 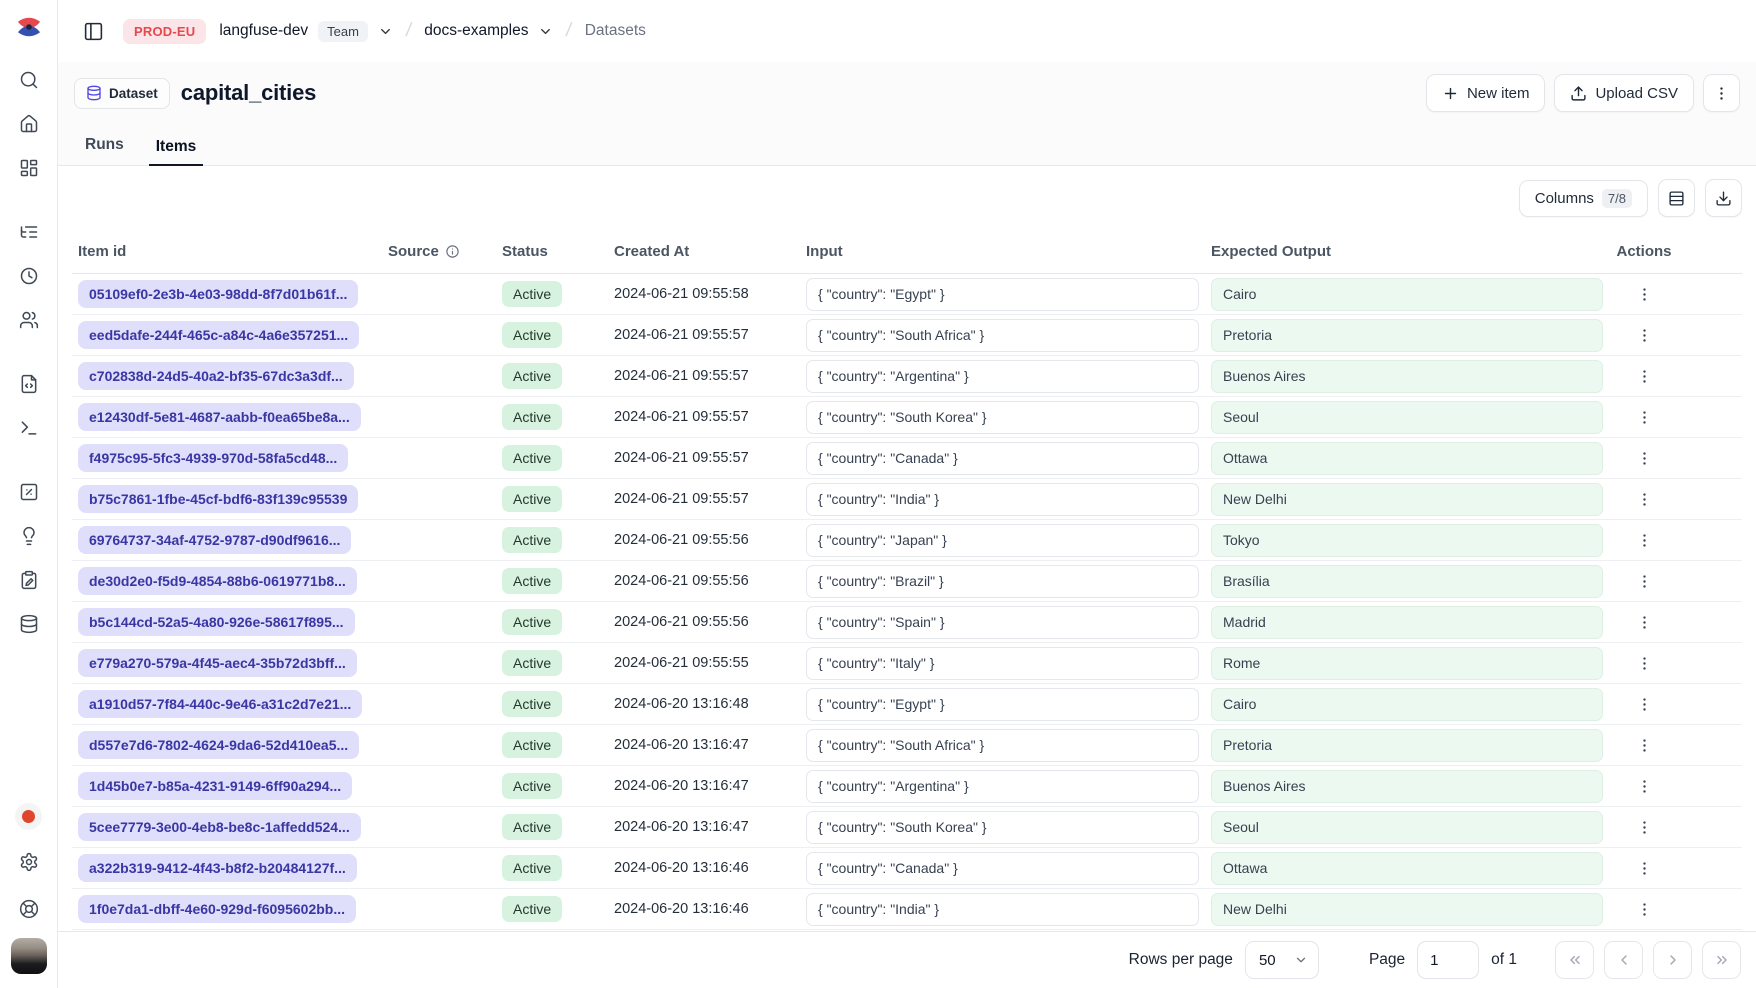 I want to click on langfuse-logo, so click(x=29, y=27).